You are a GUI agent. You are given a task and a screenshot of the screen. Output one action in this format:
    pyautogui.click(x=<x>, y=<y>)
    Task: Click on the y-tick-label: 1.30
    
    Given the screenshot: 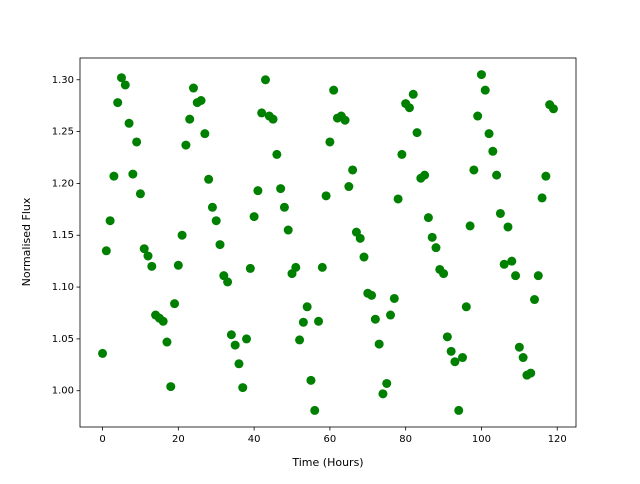 What is the action you would take?
    pyautogui.click(x=63, y=80)
    